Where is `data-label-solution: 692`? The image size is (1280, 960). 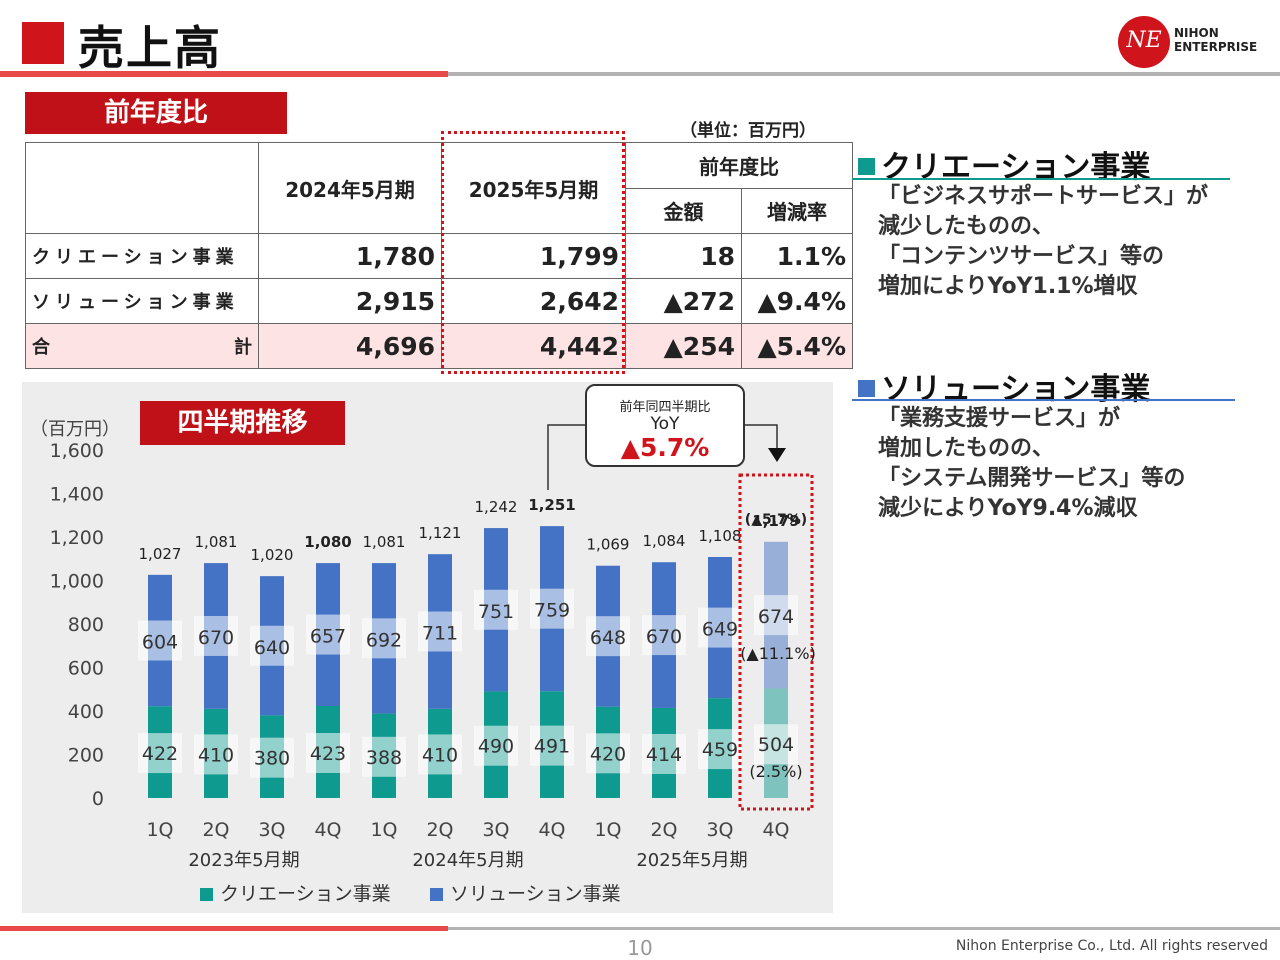
data-label-solution: 692 is located at coordinates (384, 640).